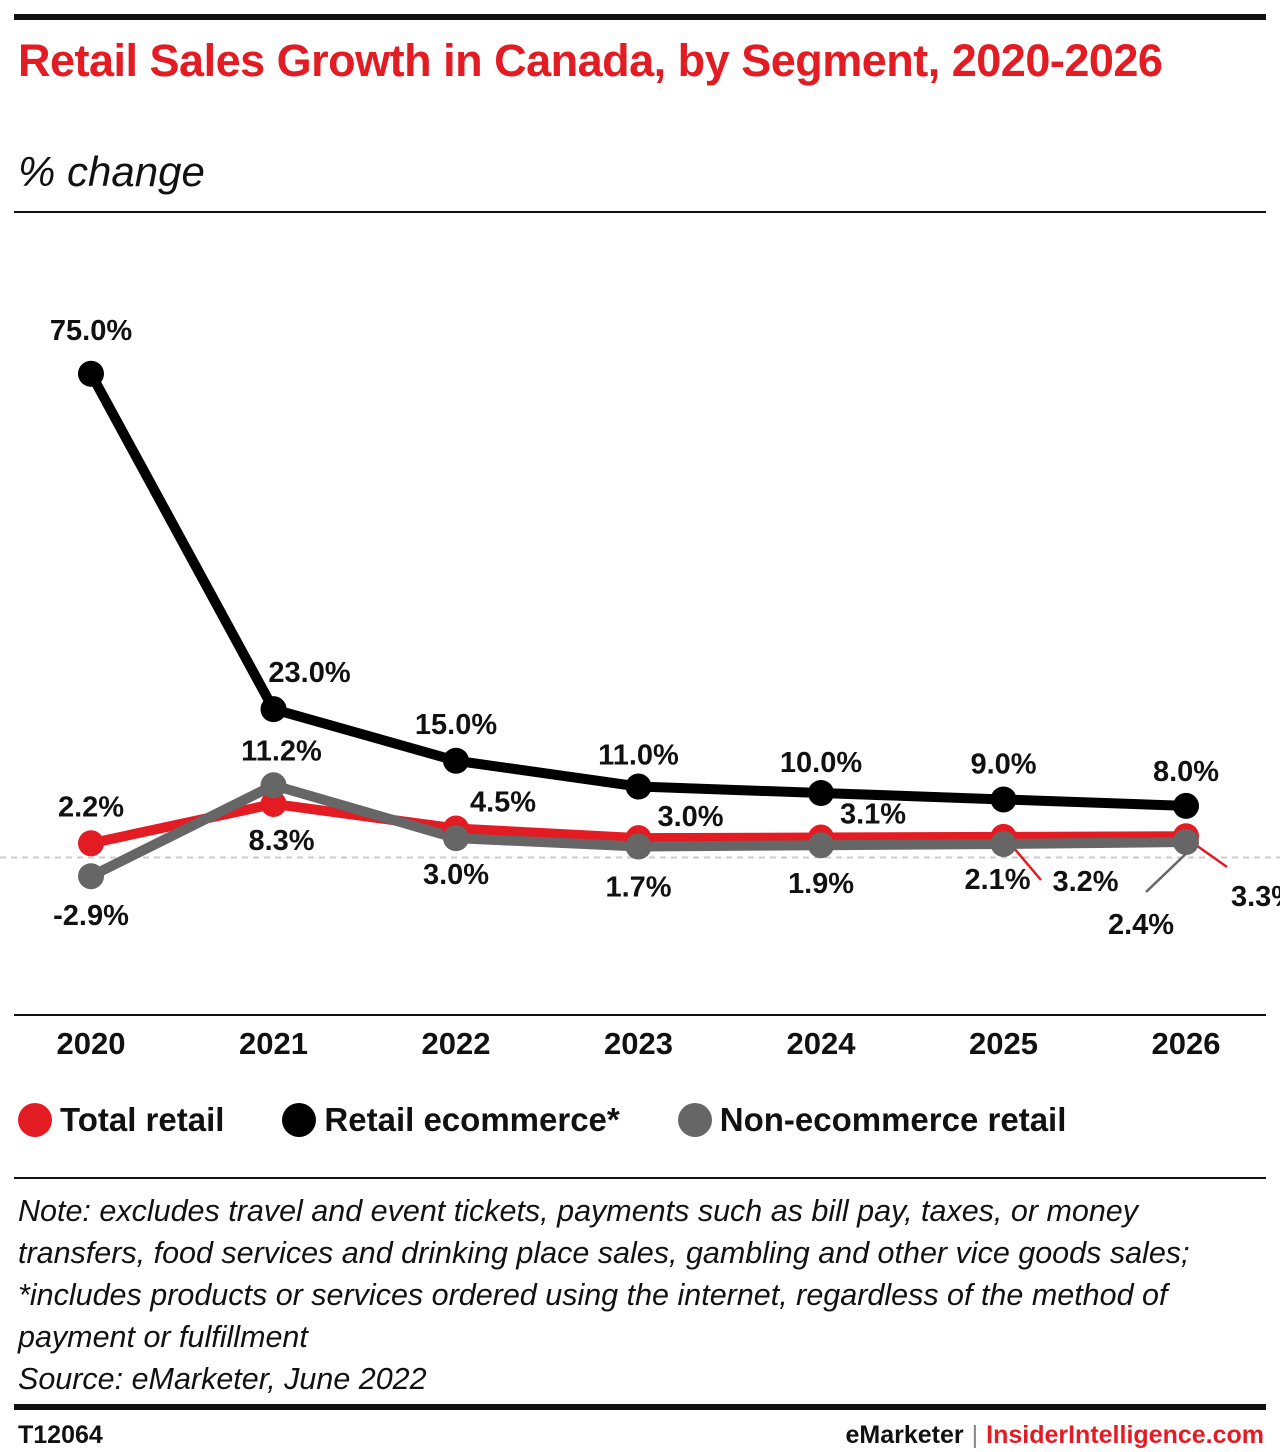 This screenshot has height=1452, width=1280. I want to click on x-tick-label-2022: 2022, so click(456, 1043).